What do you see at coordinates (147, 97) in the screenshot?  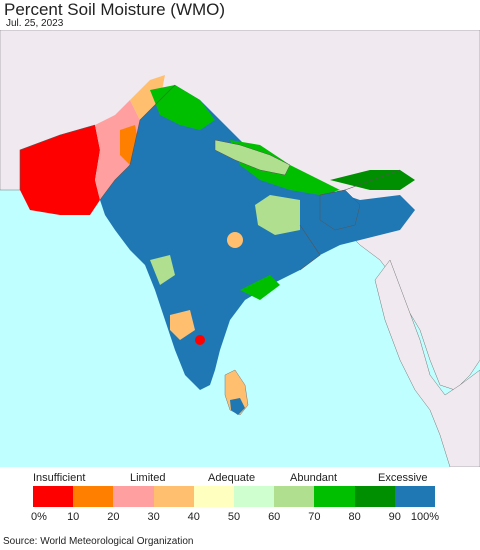 I see `region-adequate-west` at bounding box center [147, 97].